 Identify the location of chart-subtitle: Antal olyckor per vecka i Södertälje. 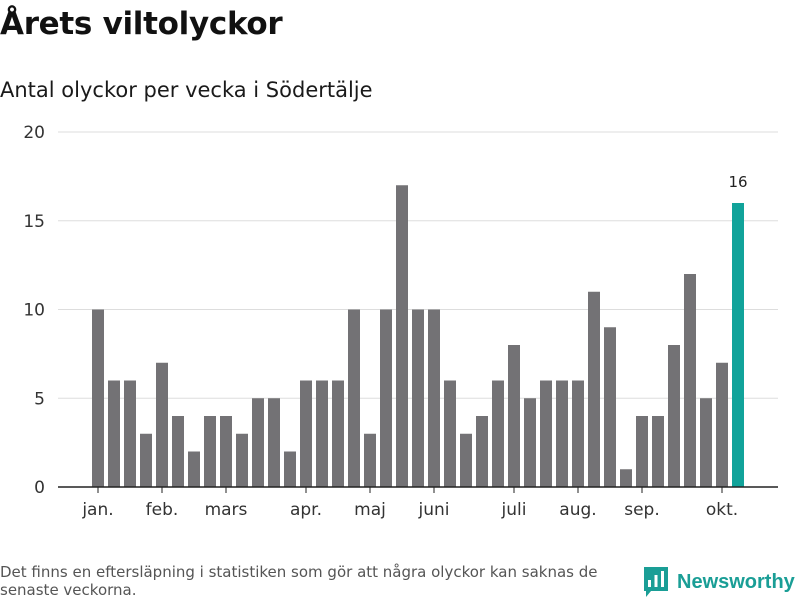
(186, 90).